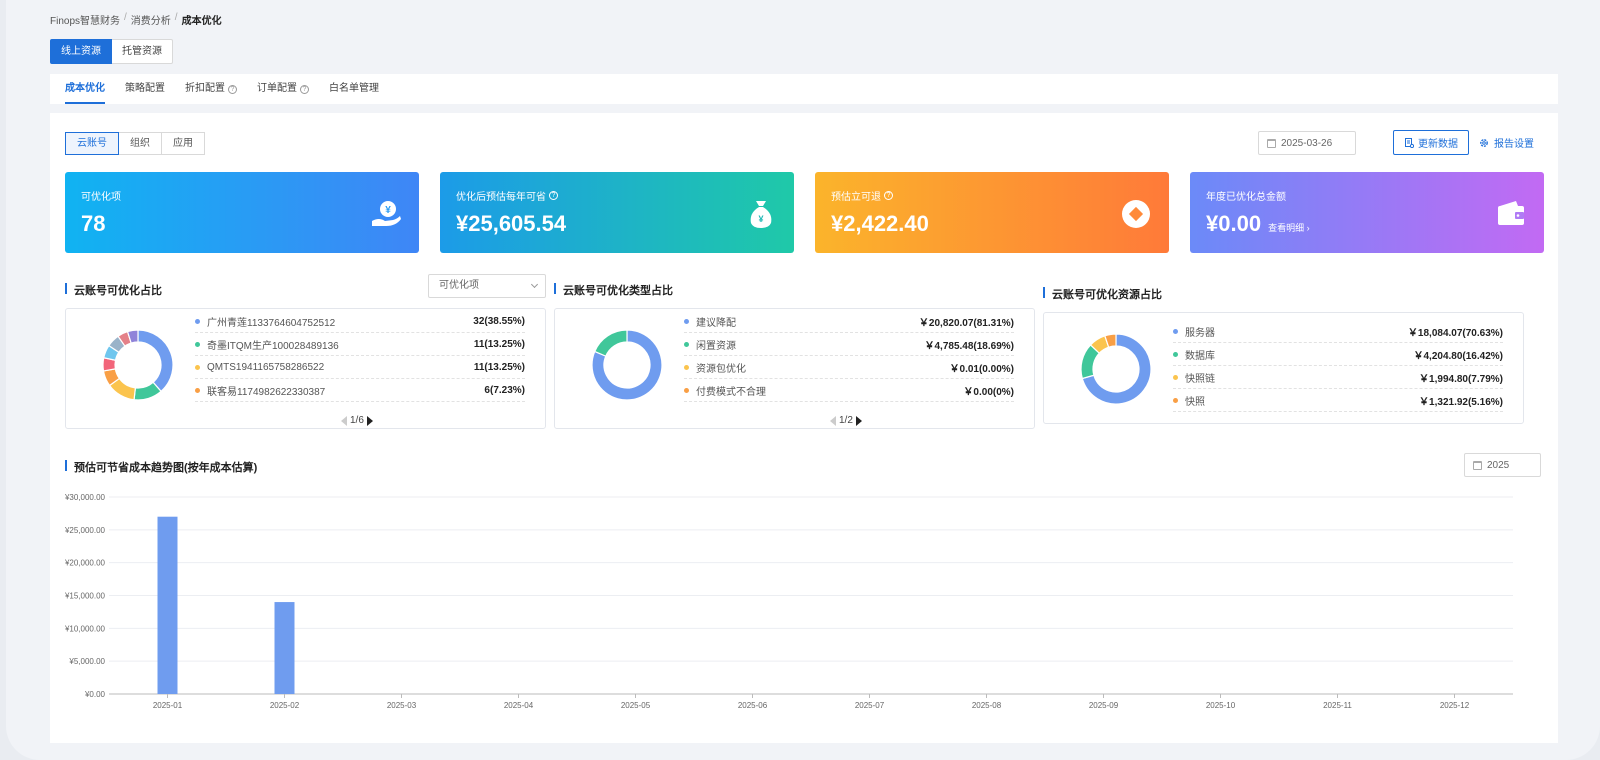 The height and width of the screenshot is (760, 1600). What do you see at coordinates (242, 212) in the screenshot?
I see `kpi-card-optimizable-items: 可优化项 78 ¥` at bounding box center [242, 212].